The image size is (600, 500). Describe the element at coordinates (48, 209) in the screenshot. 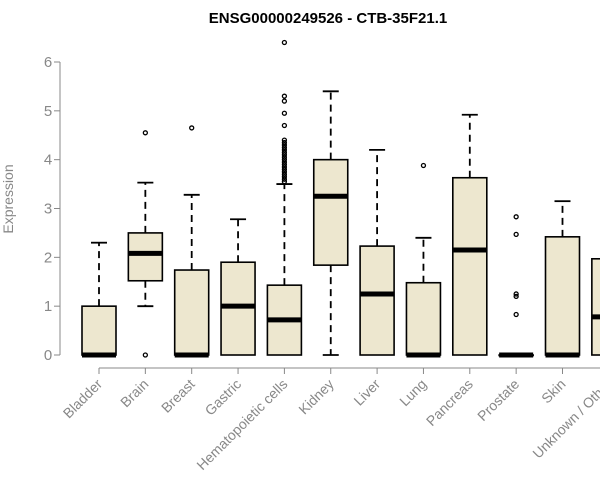

I see `y-tick-label: 3` at that location.